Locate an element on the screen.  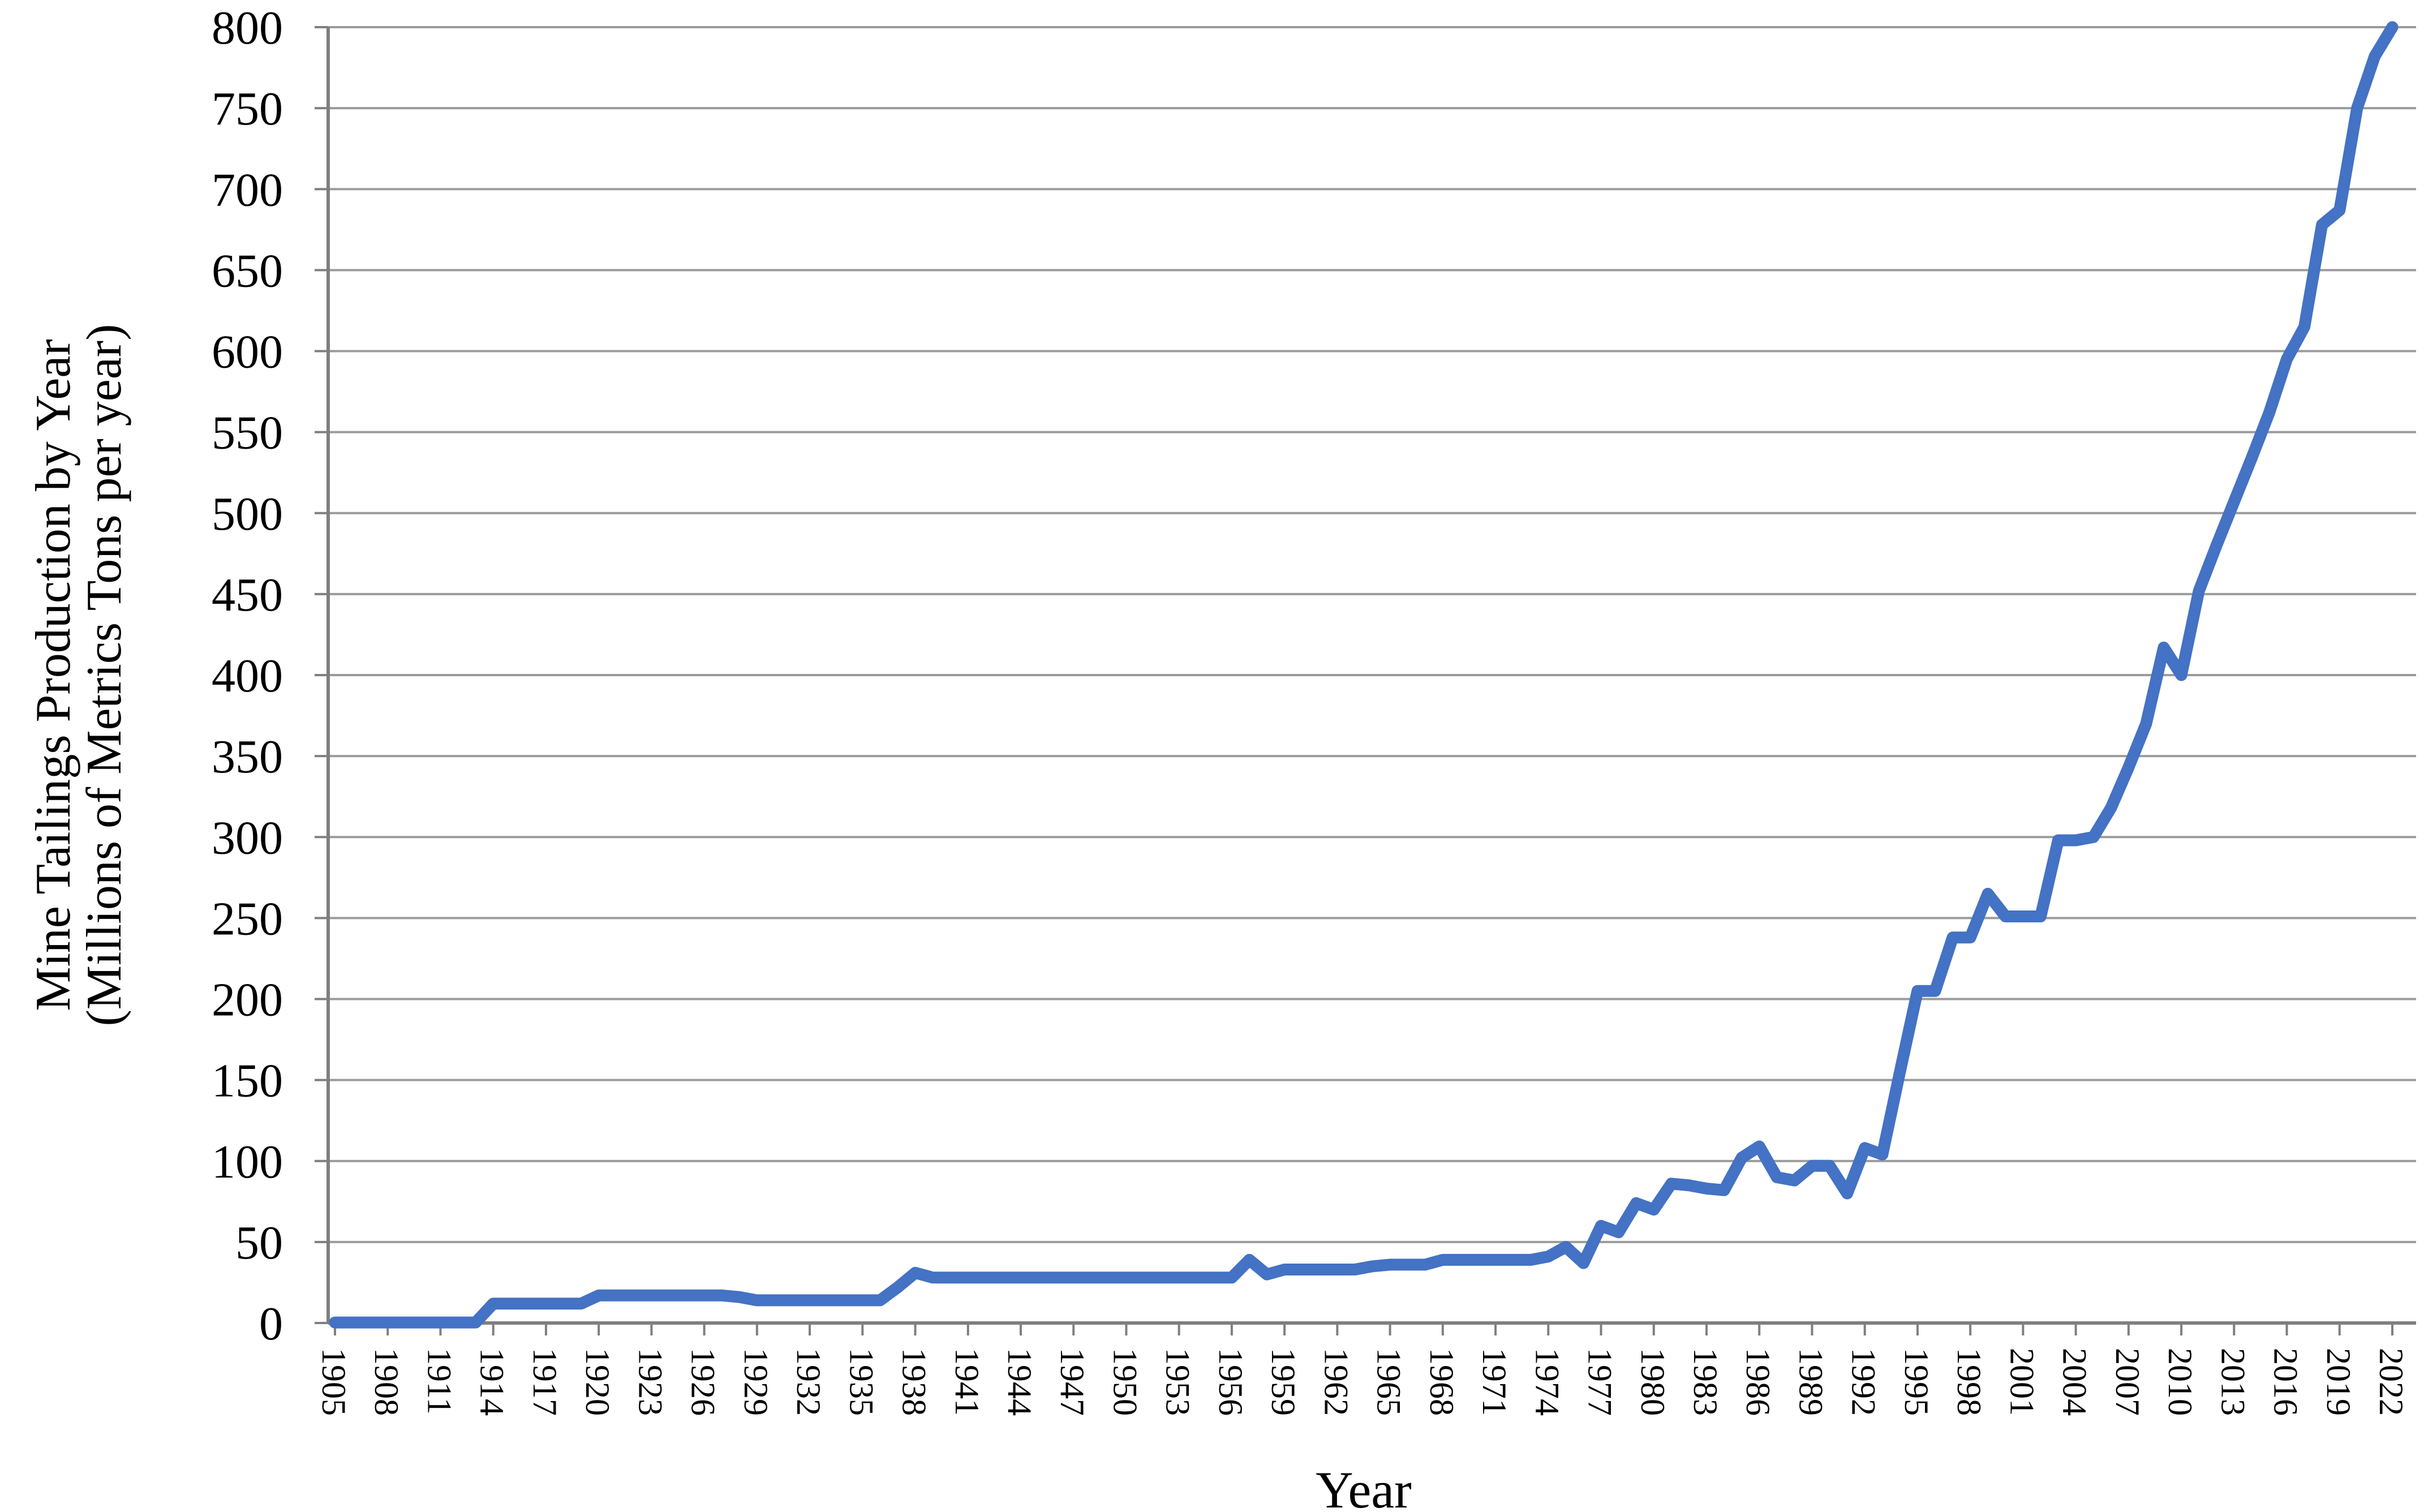
y-tick-label: 600 is located at coordinates (247, 352).